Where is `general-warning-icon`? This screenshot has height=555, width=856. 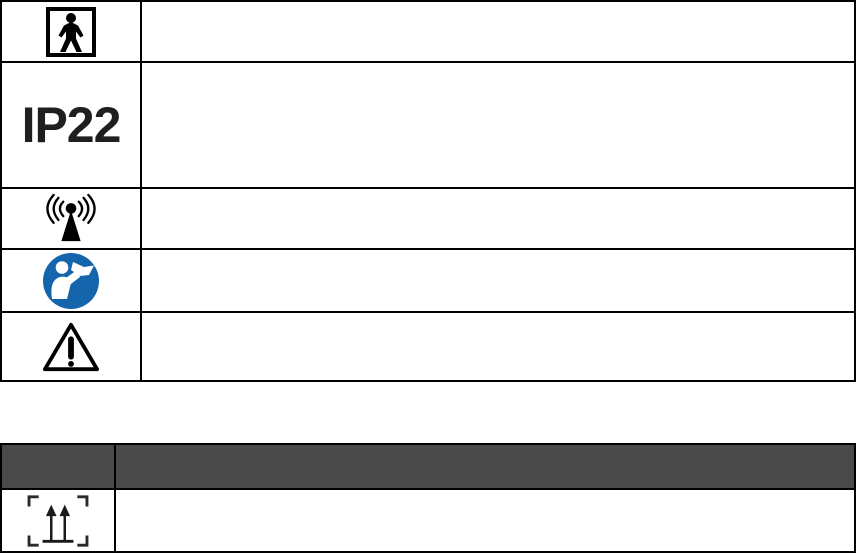 general-warning-icon is located at coordinates (71, 347).